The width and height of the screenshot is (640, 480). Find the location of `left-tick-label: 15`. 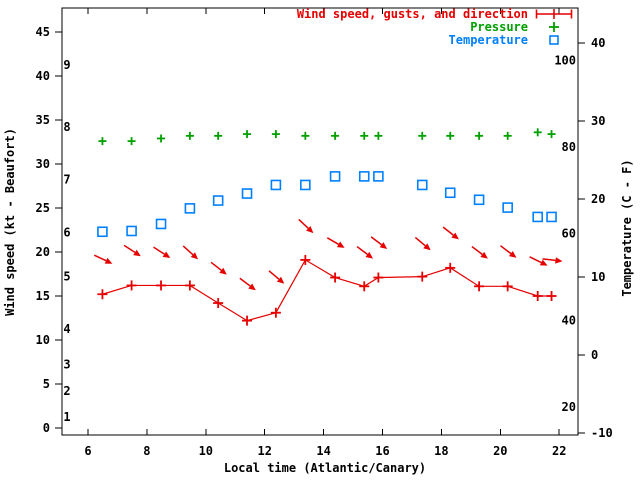

left-tick-label: 15 is located at coordinates (43, 296).